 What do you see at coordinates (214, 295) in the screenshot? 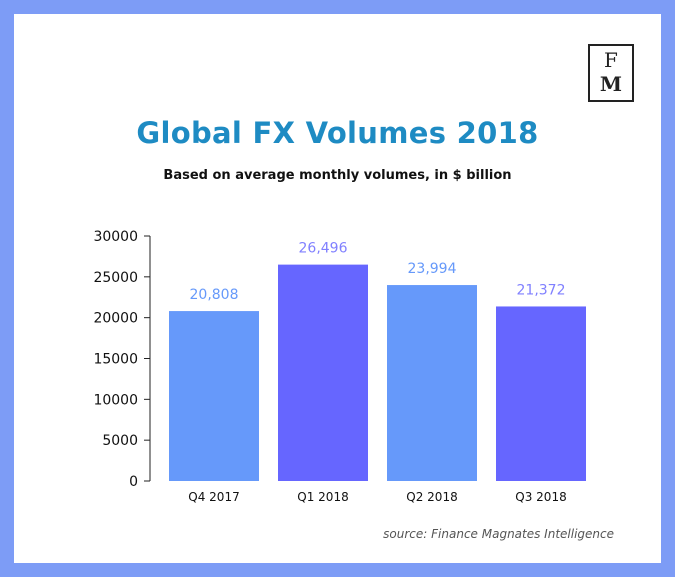
I see `bar-value-label: 20,808` at bounding box center [214, 295].